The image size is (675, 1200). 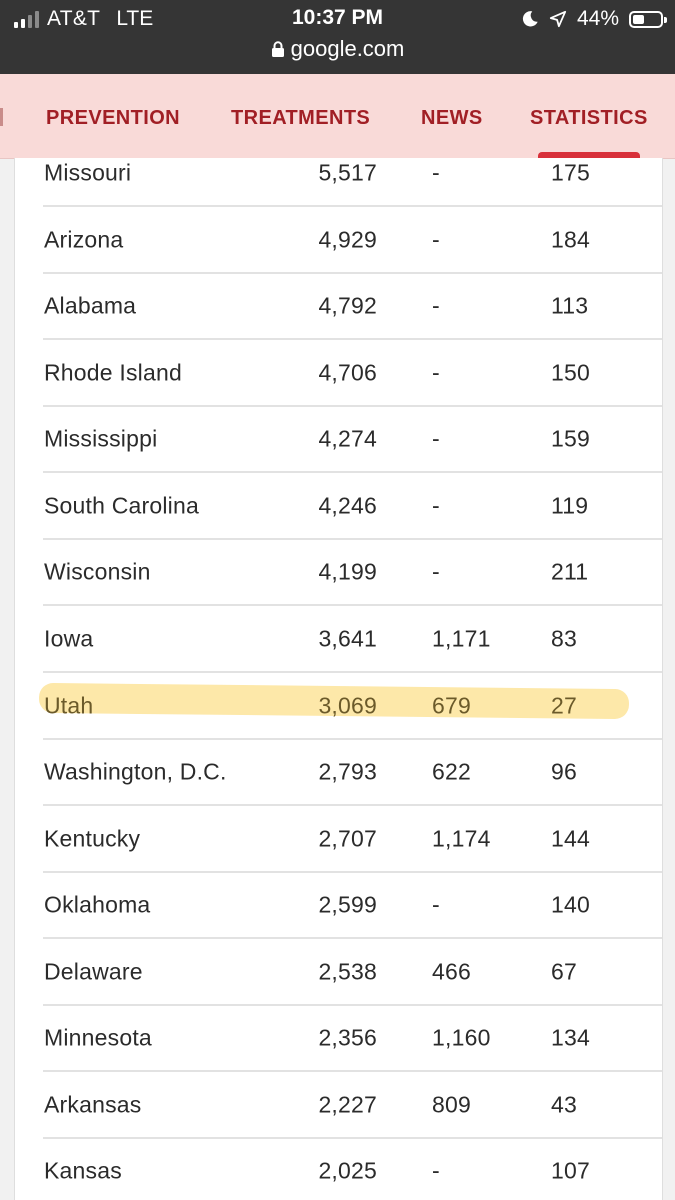 What do you see at coordinates (570, 438) in the screenshot?
I see `deaths-value: 159` at bounding box center [570, 438].